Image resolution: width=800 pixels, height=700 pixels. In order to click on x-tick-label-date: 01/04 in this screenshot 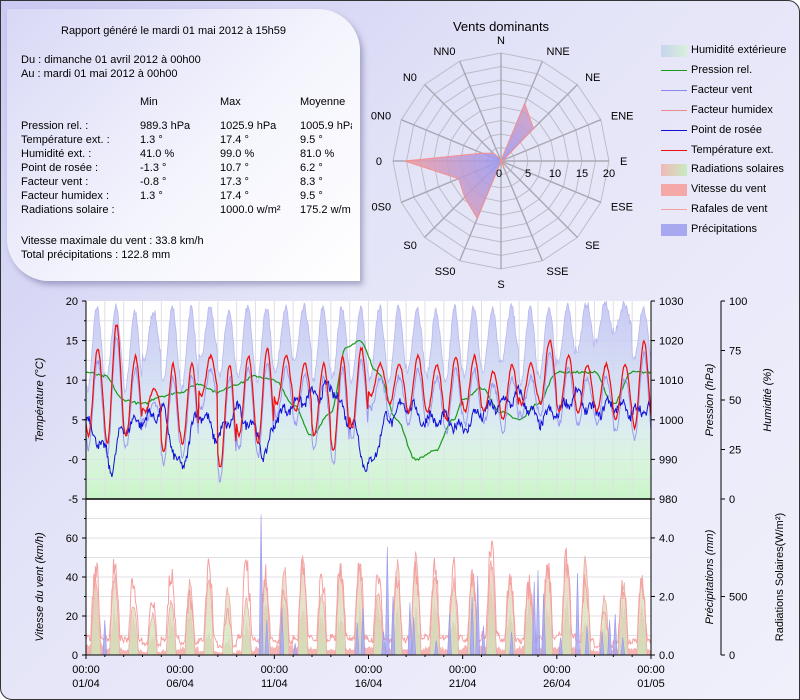, I will do `click(86, 684)`.